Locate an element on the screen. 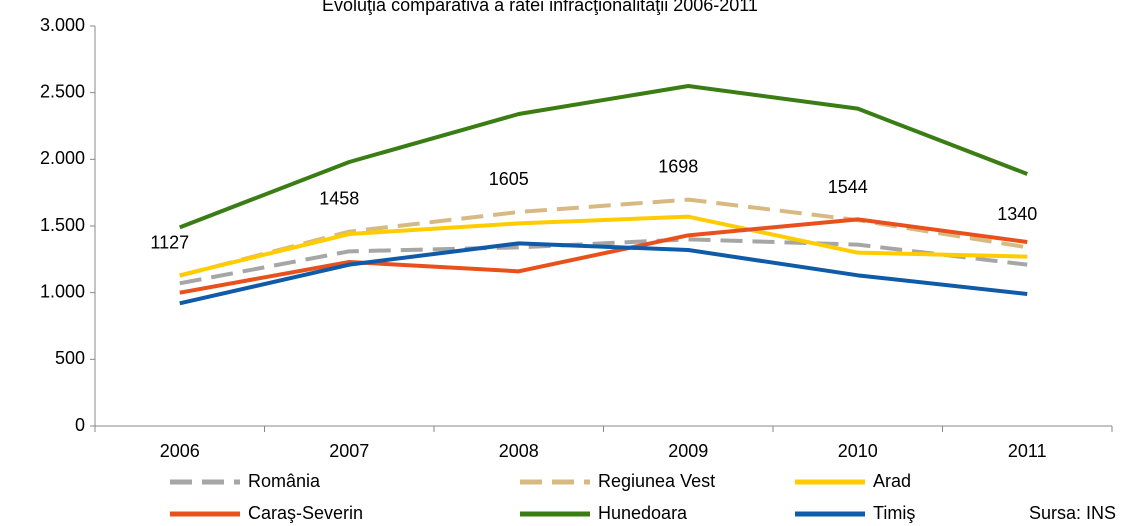 This screenshot has width=1129, height=526. legend-label: Timiş is located at coordinates (894, 513).